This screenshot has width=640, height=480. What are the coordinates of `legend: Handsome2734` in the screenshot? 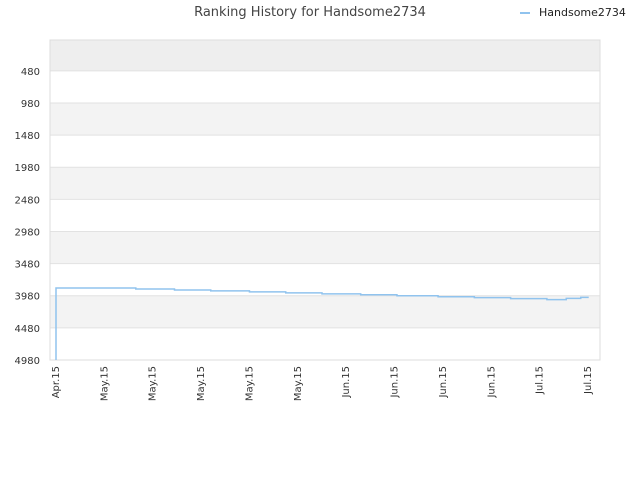 It's located at (573, 12).